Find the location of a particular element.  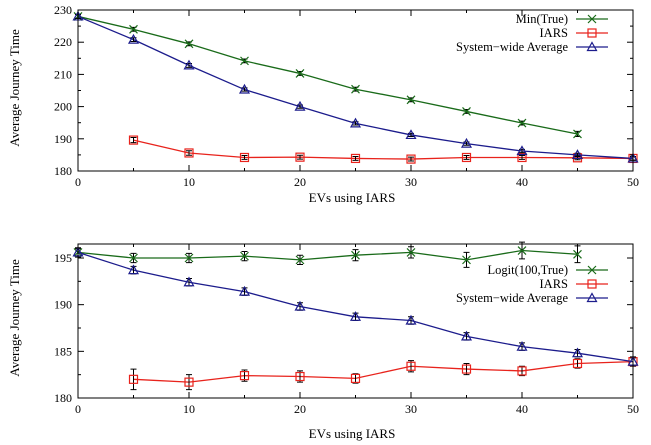

chart-top-xtick-label: 0 is located at coordinates (78, 182).